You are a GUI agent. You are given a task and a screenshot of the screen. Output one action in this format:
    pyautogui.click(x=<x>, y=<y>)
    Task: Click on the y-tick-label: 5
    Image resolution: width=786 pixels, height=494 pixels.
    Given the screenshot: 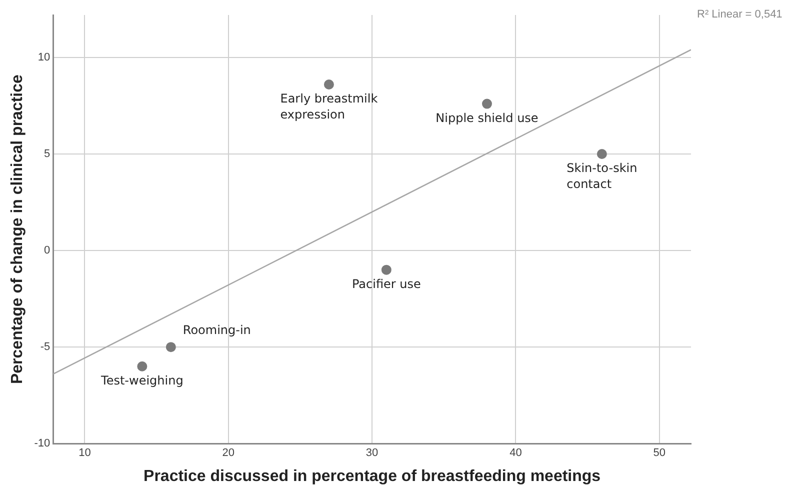 What is the action you would take?
    pyautogui.click(x=47, y=154)
    